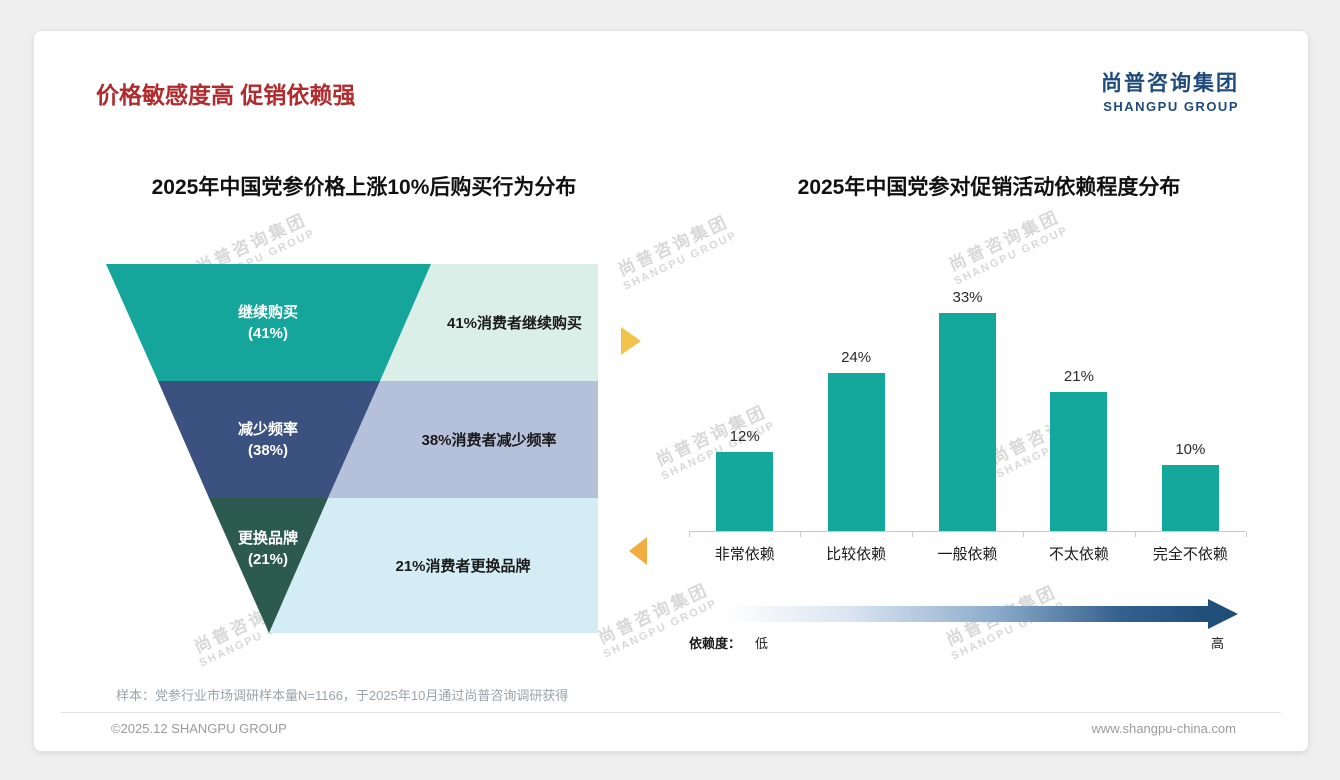 This screenshot has width=1340, height=780. I want to click on bar-value-label: 21%, so click(1078, 376).